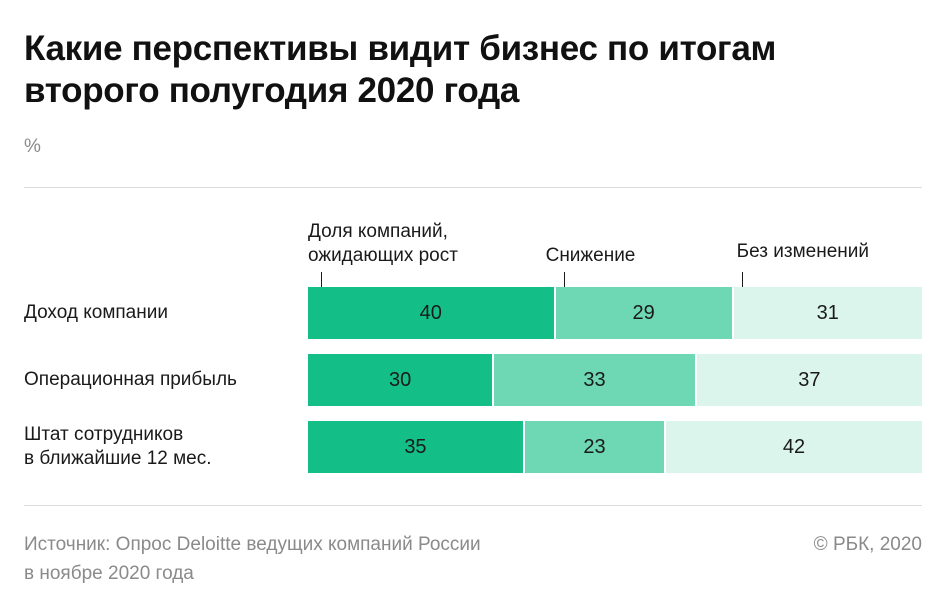  Describe the element at coordinates (272, 90) in the screenshot. I see `title-line: второго полугодия 2020 года` at that location.